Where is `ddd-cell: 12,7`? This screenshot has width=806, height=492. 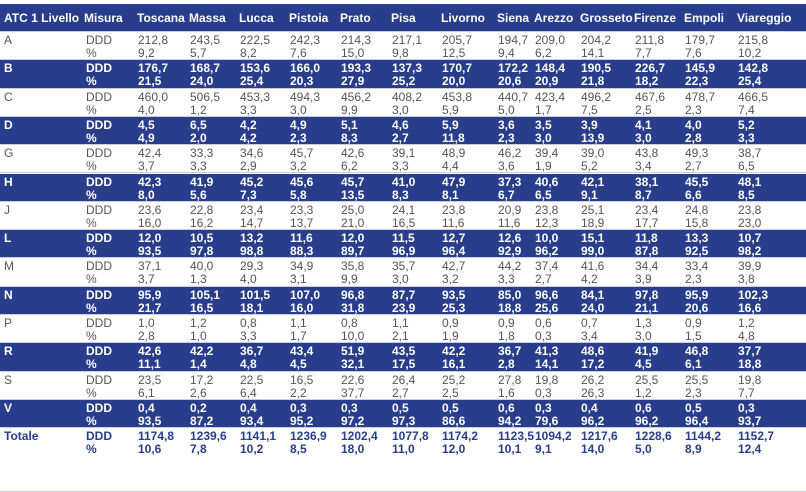
ddd-cell: 12,7 is located at coordinates (454, 238).